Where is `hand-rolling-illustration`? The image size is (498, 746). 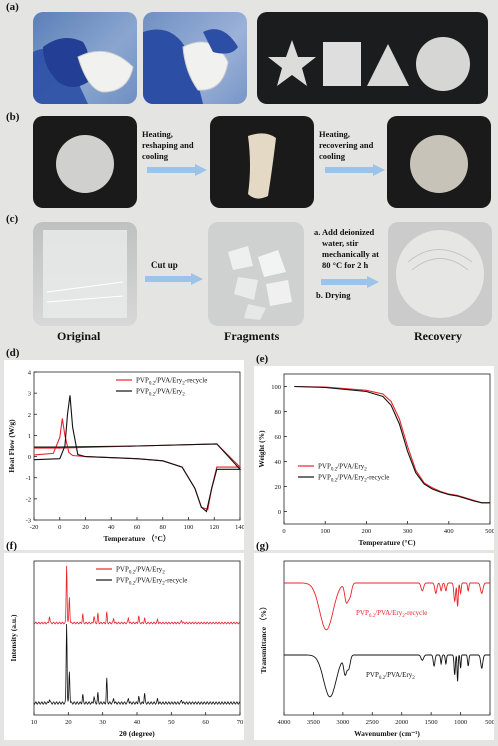
hand-rolling-illustration is located at coordinates (190, 66).